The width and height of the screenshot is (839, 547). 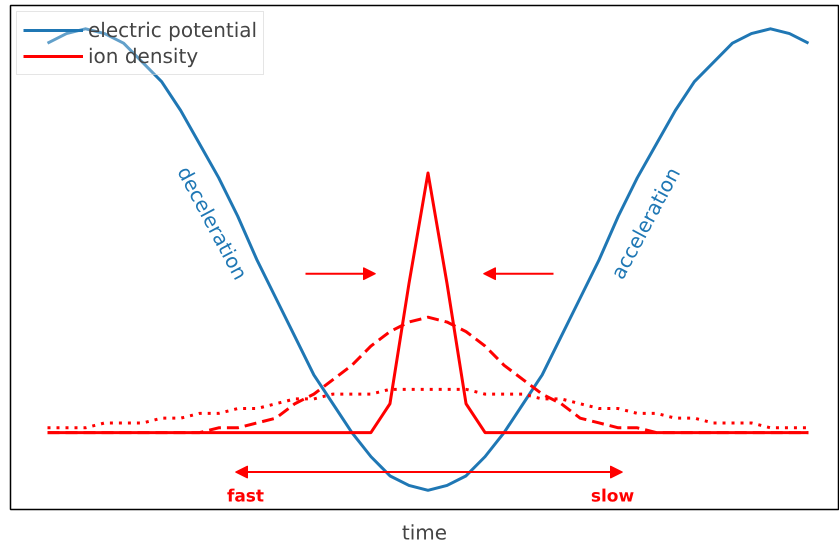 What do you see at coordinates (173, 30) in the screenshot?
I see `legend-label: electric potential` at bounding box center [173, 30].